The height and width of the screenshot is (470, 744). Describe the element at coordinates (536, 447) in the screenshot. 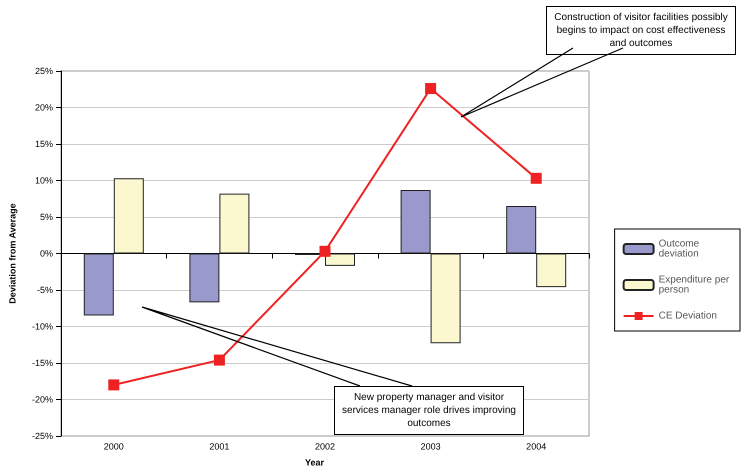

I see `x-tick-label: 2004` at that location.